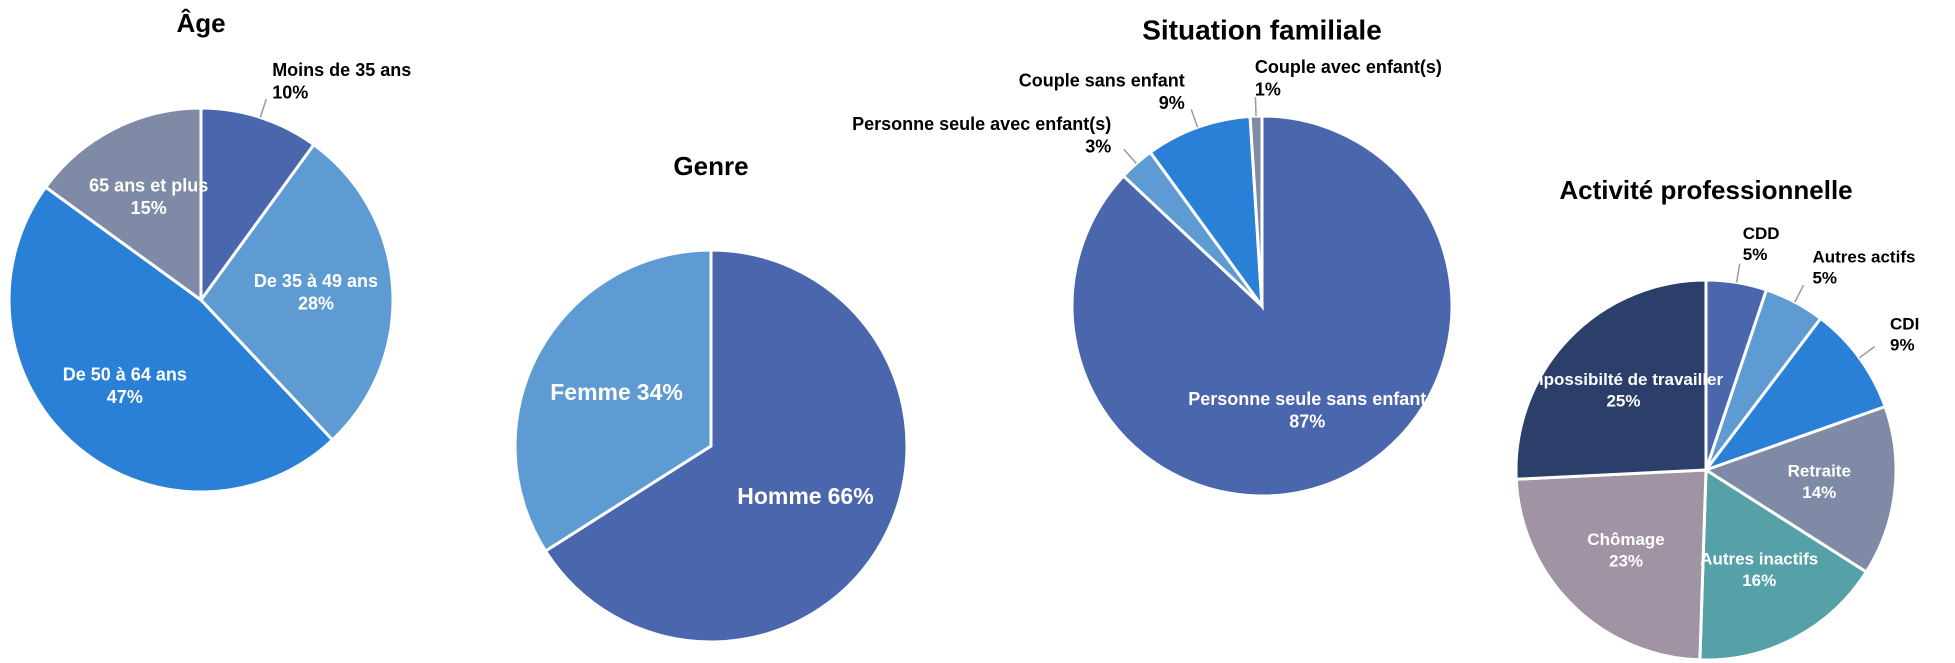  I want to click on chart-title: Âge, so click(200, 23).